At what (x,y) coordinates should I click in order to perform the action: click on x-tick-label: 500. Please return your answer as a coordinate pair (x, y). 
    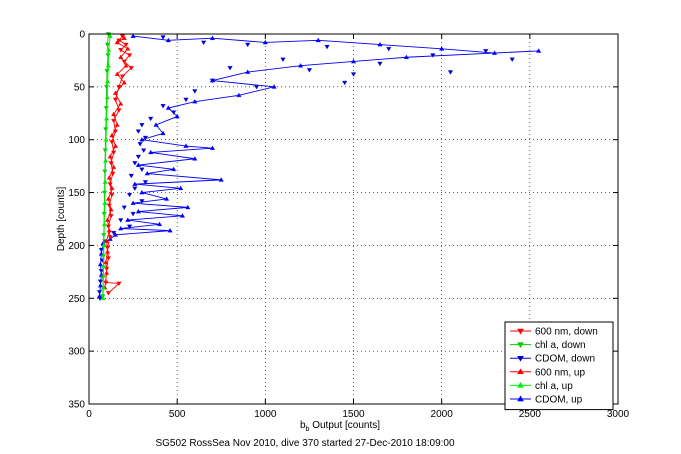
    Looking at the image, I should click on (177, 414).